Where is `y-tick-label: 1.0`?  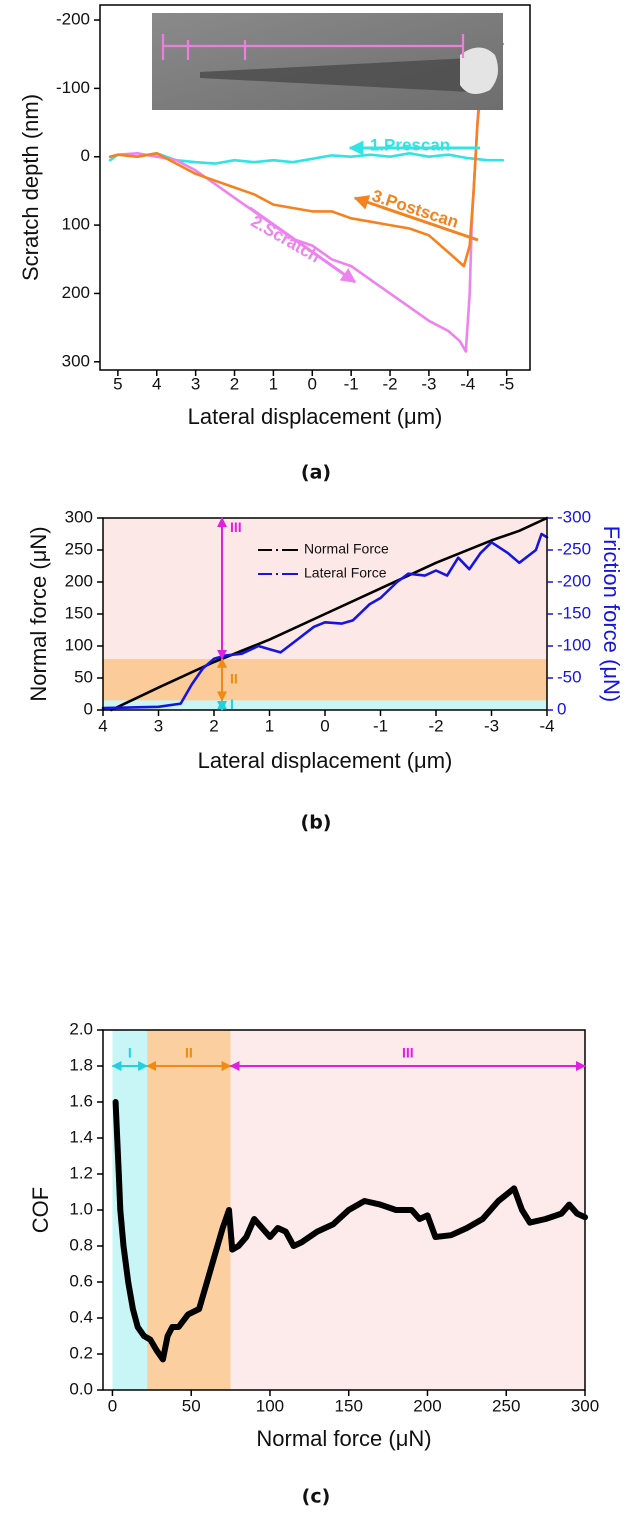 y-tick-label: 1.0 is located at coordinates (81, 1208).